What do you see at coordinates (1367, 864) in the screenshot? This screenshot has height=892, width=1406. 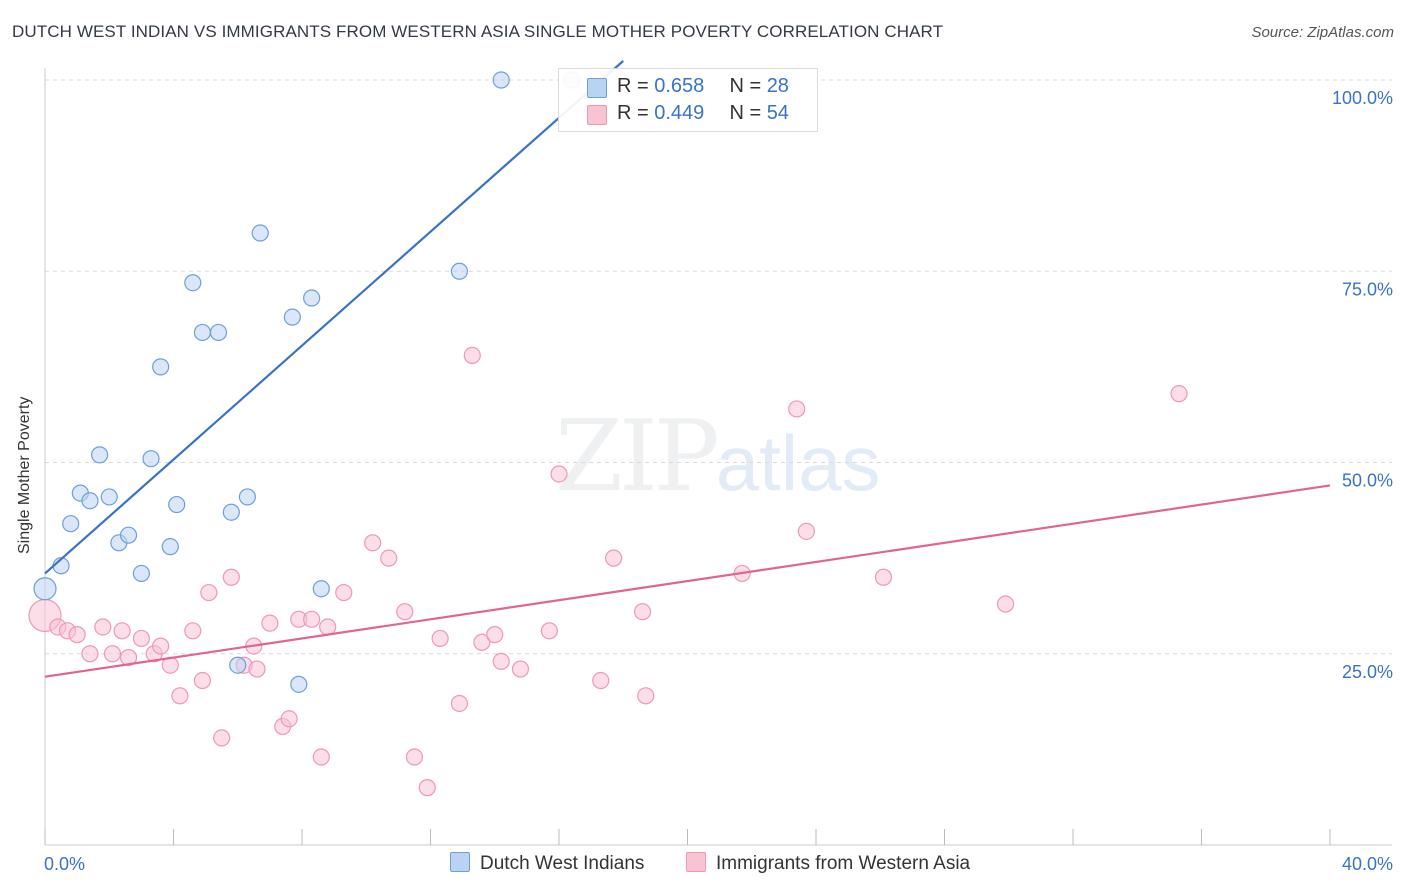 I see `x-tick-label: 40.0%` at bounding box center [1367, 864].